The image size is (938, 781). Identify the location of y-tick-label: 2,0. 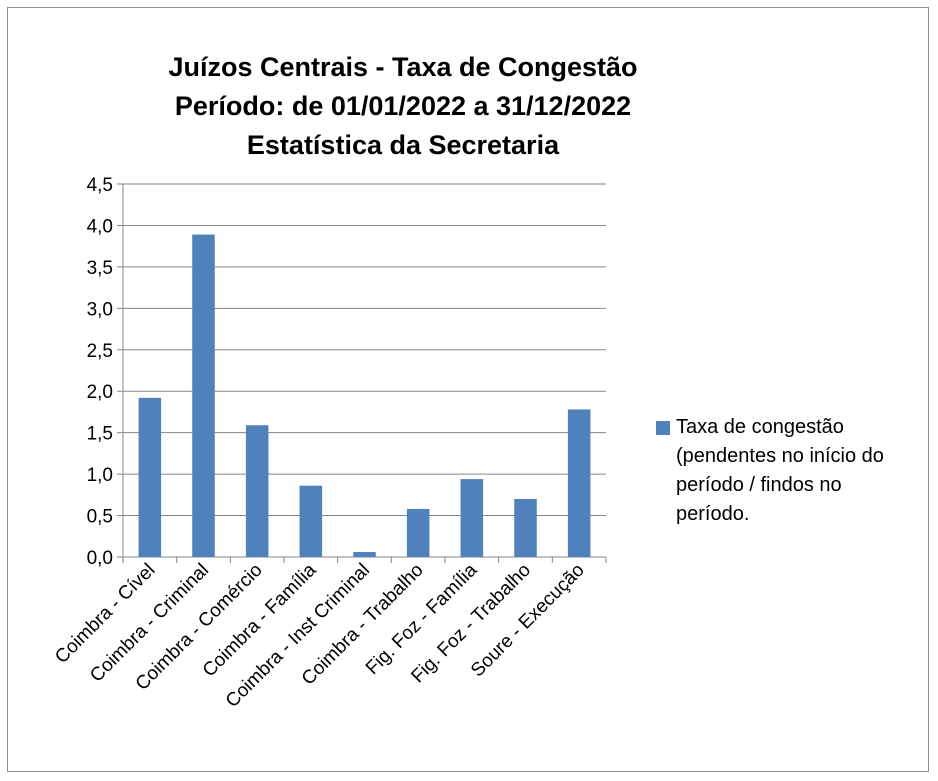
(100, 392).